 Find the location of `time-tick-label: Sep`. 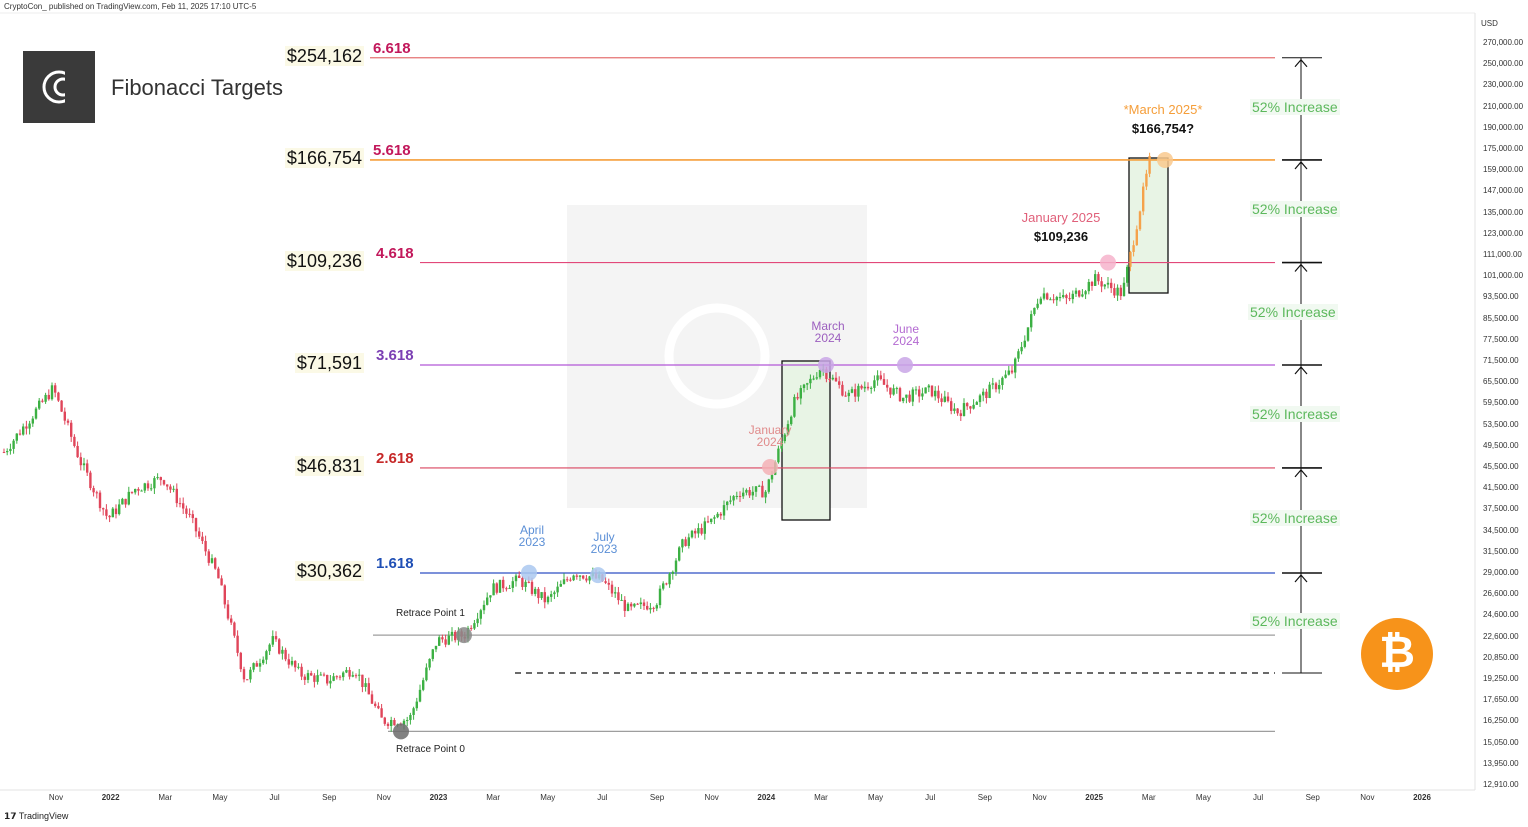

time-tick-label: Sep is located at coordinates (1312, 797).